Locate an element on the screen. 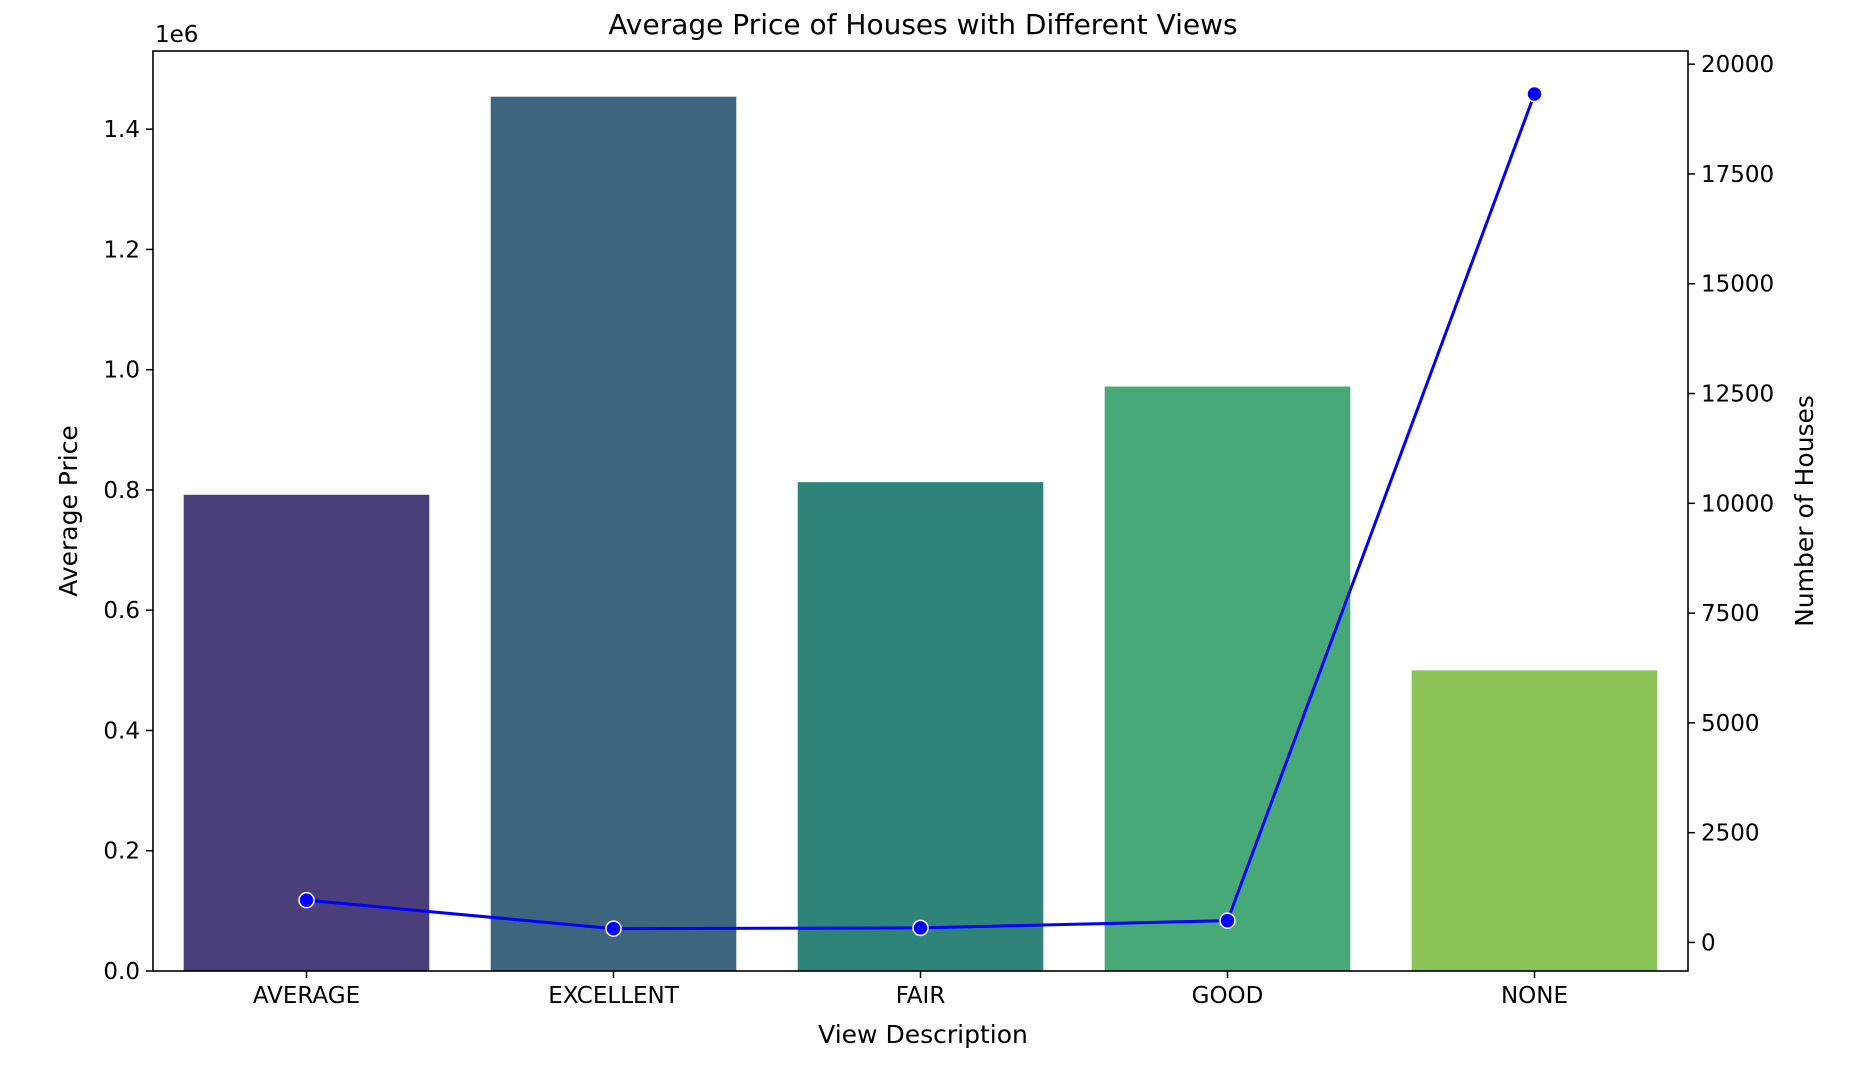 The image size is (1851, 1076). x-axis-label: View Description is located at coordinates (923, 1034).